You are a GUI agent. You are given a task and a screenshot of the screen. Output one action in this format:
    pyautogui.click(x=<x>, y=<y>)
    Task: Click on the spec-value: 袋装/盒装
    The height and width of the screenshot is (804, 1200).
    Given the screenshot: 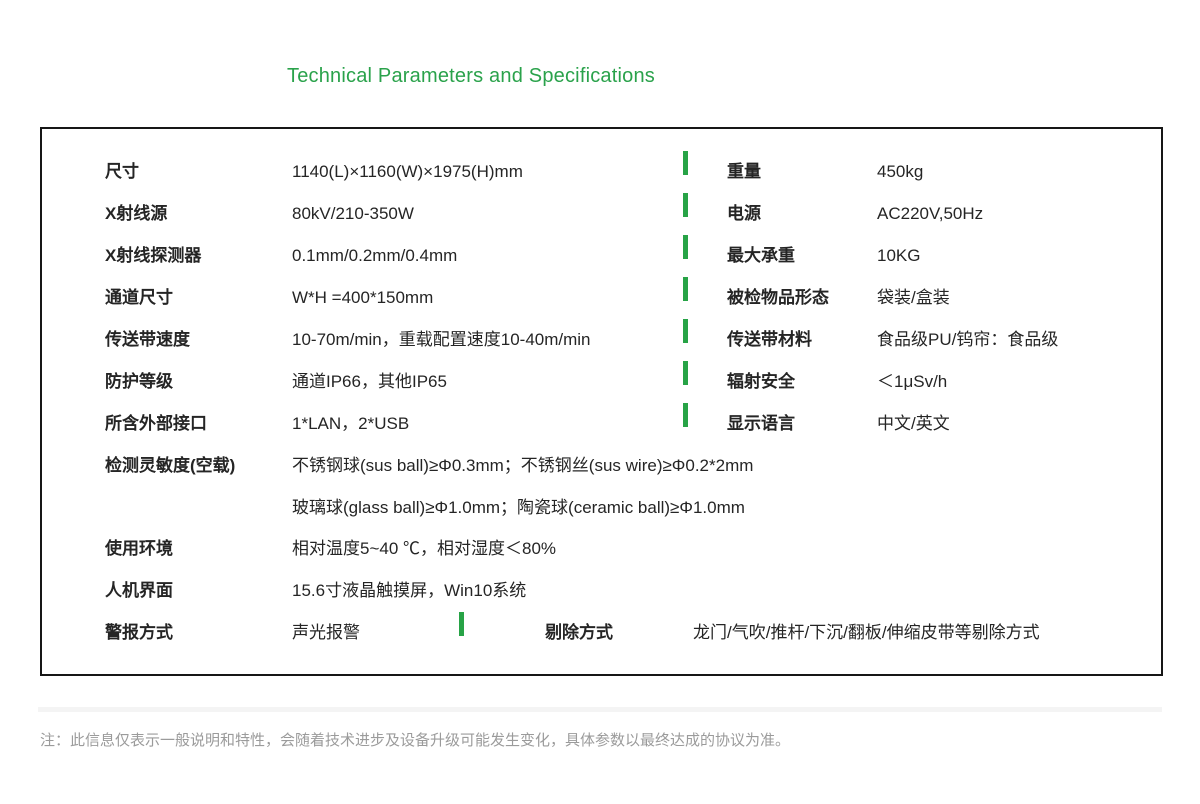 What is the action you would take?
    pyautogui.click(x=913, y=297)
    